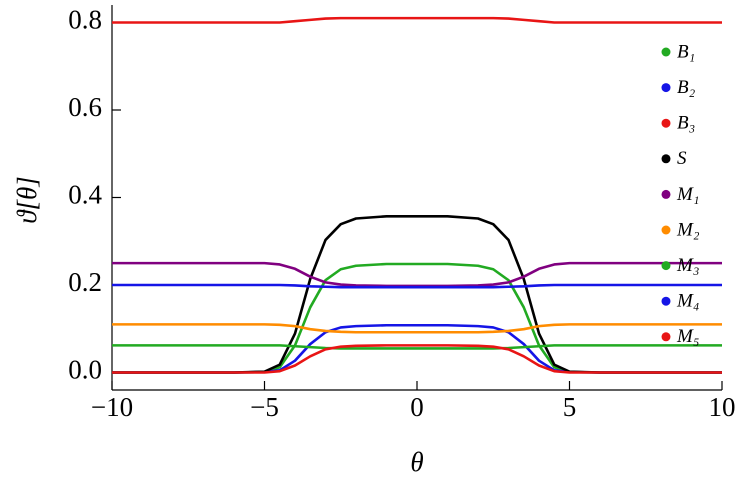 Image resolution: width=747 pixels, height=489 pixels. Describe the element at coordinates (112, 407) in the screenshot. I see `x-tick-label: −10` at that location.